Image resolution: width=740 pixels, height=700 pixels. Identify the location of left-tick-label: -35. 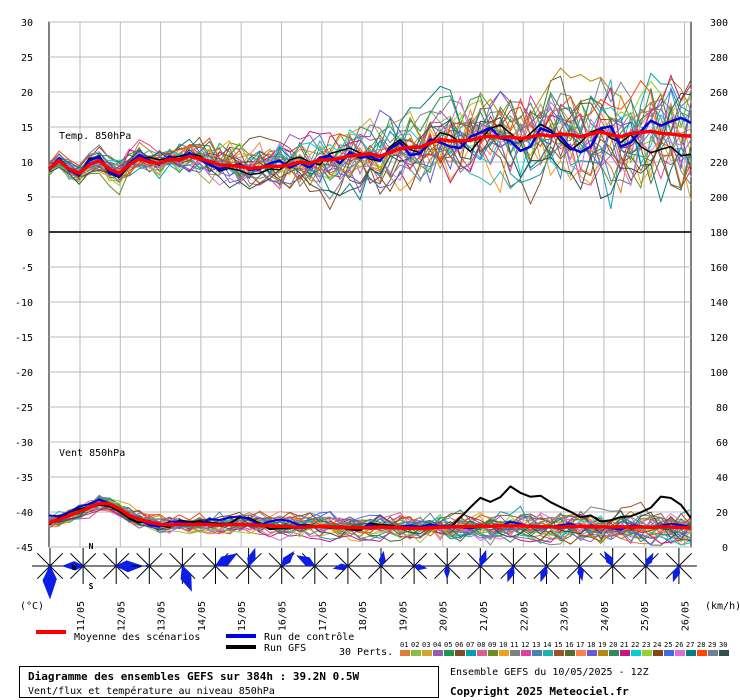
(24, 478).